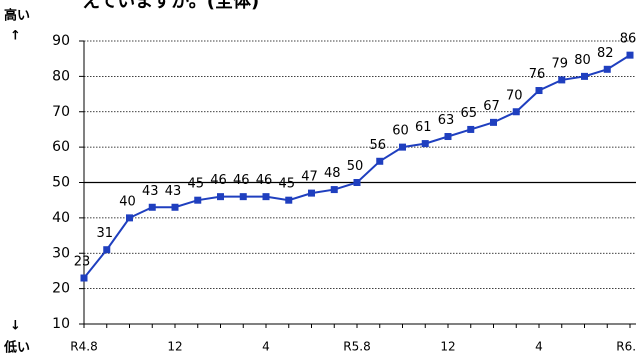 This screenshot has width=636, height=356. I want to click on data-label: 80, so click(582, 60).